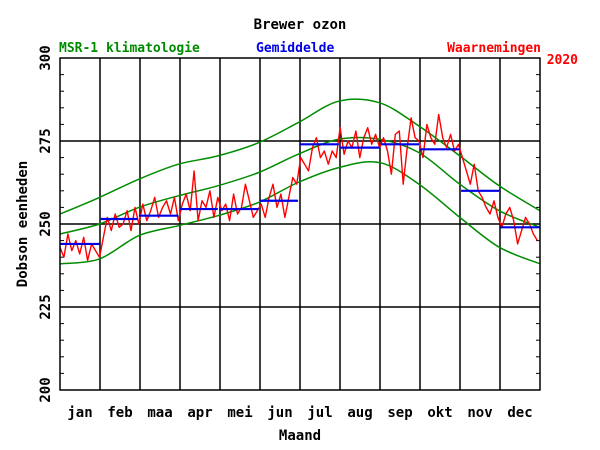  I want to click on x-tick-label-jul: jul, so click(319, 413).